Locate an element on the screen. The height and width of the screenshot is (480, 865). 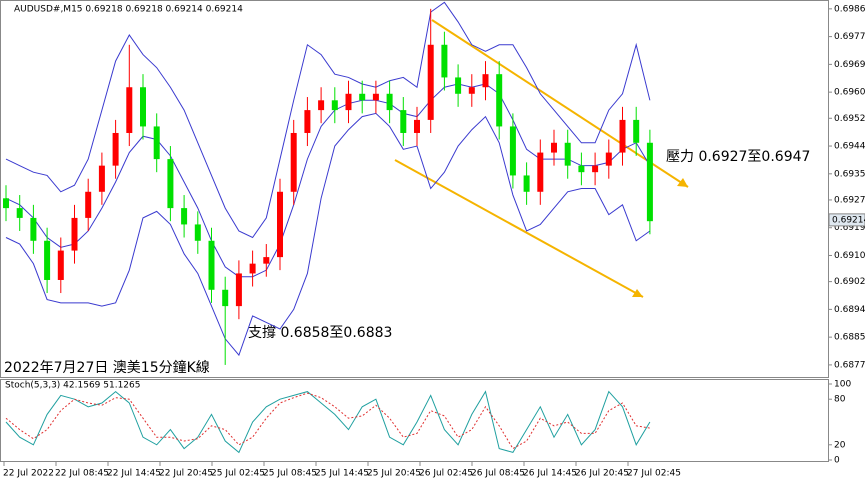
y-tick-label: 0.68855 is located at coordinates (849, 338).